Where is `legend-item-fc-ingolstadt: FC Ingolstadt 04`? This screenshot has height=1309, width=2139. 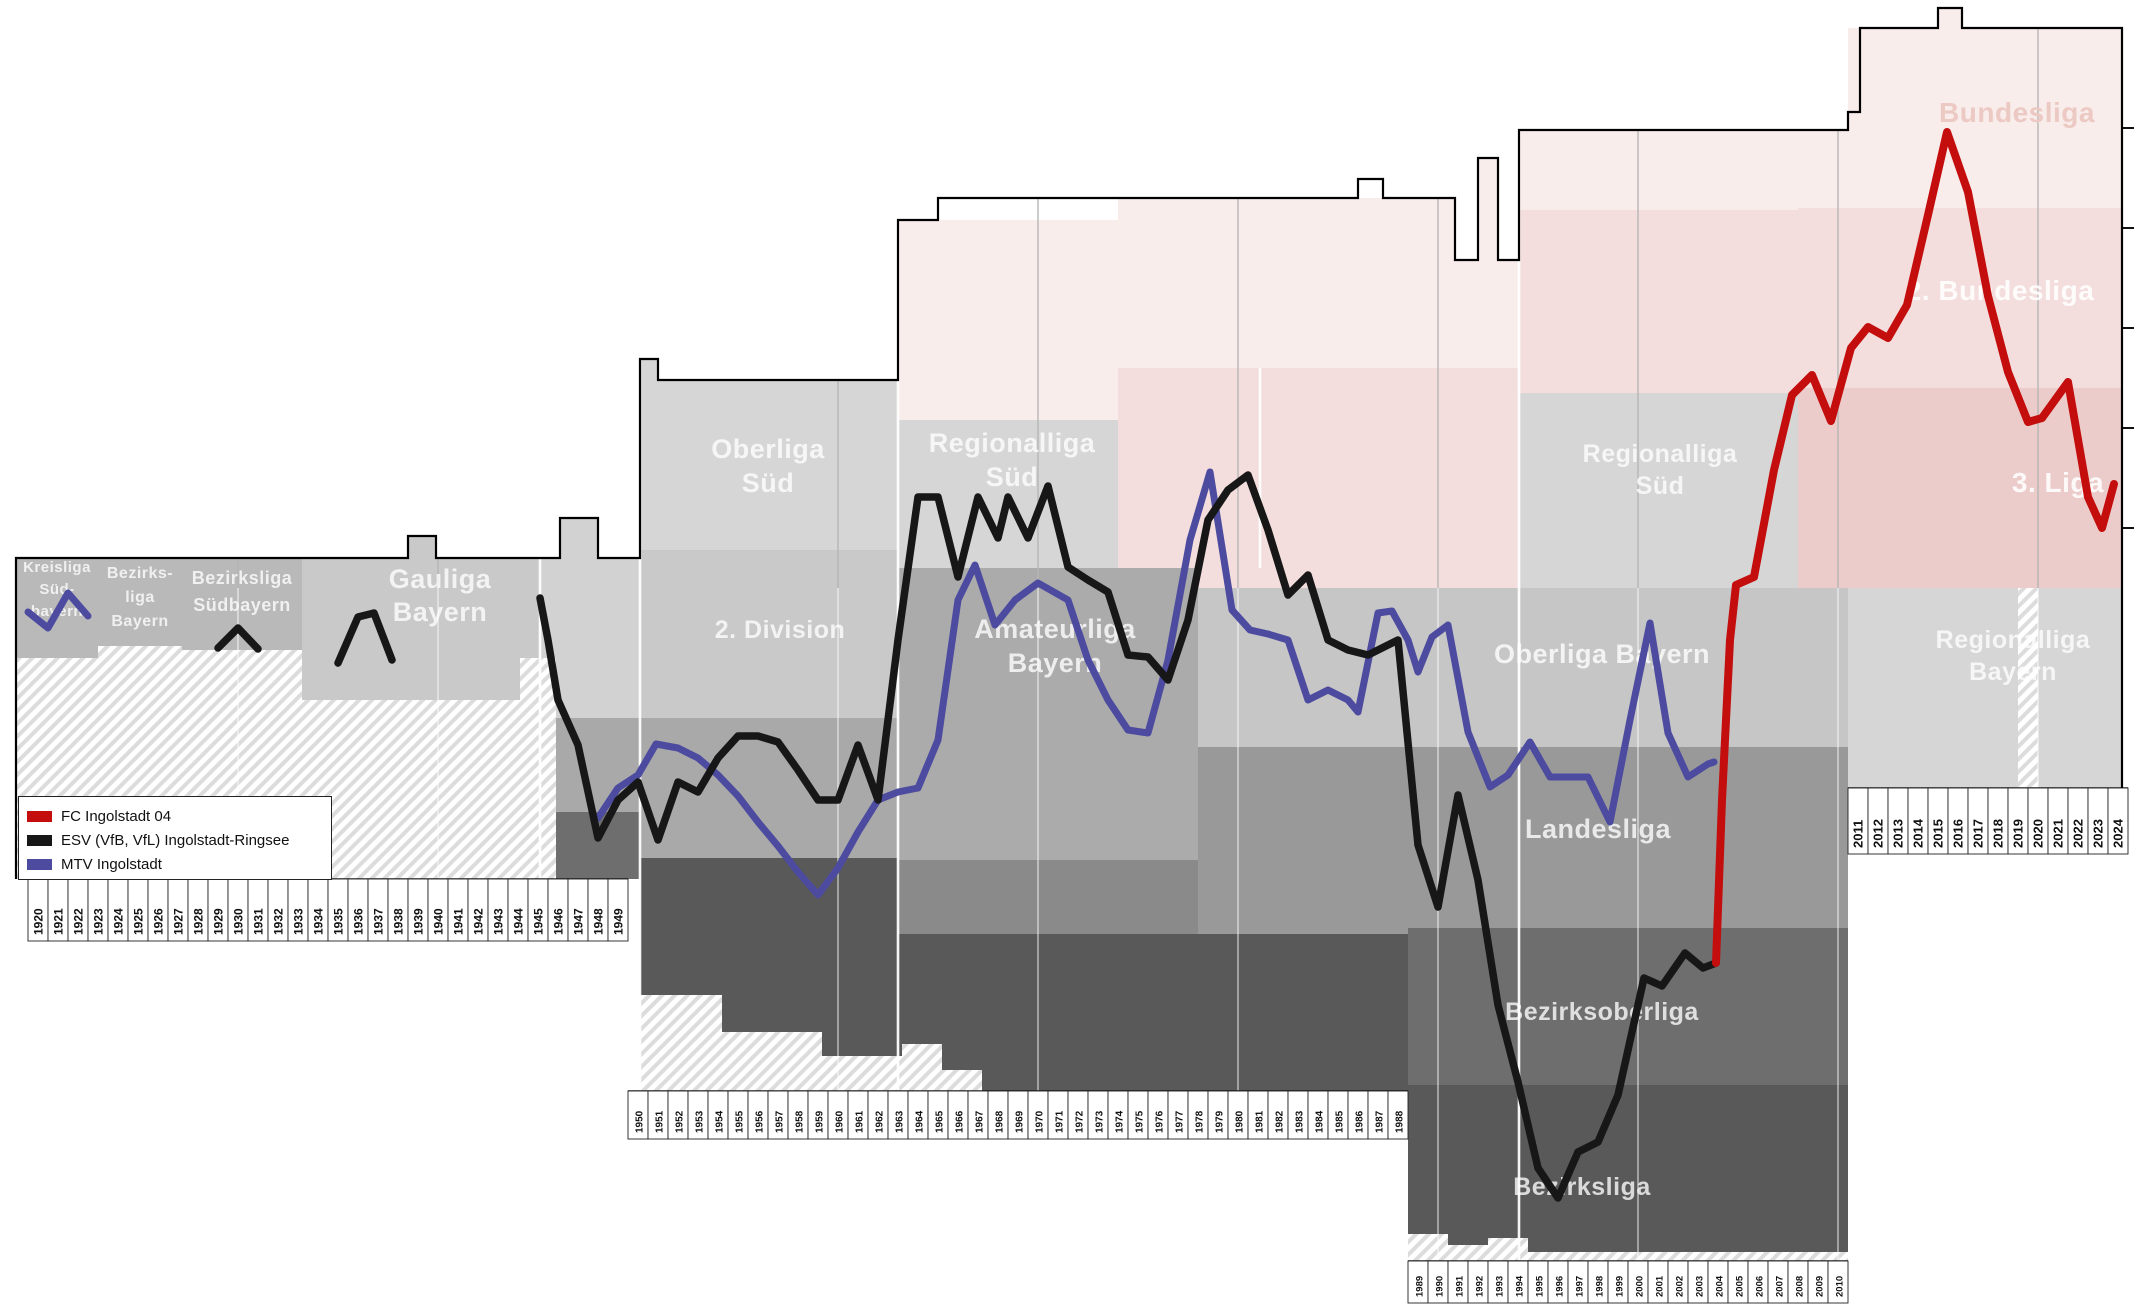
legend-item-fc-ingolstadt: FC Ingolstadt 04 is located at coordinates (179, 816).